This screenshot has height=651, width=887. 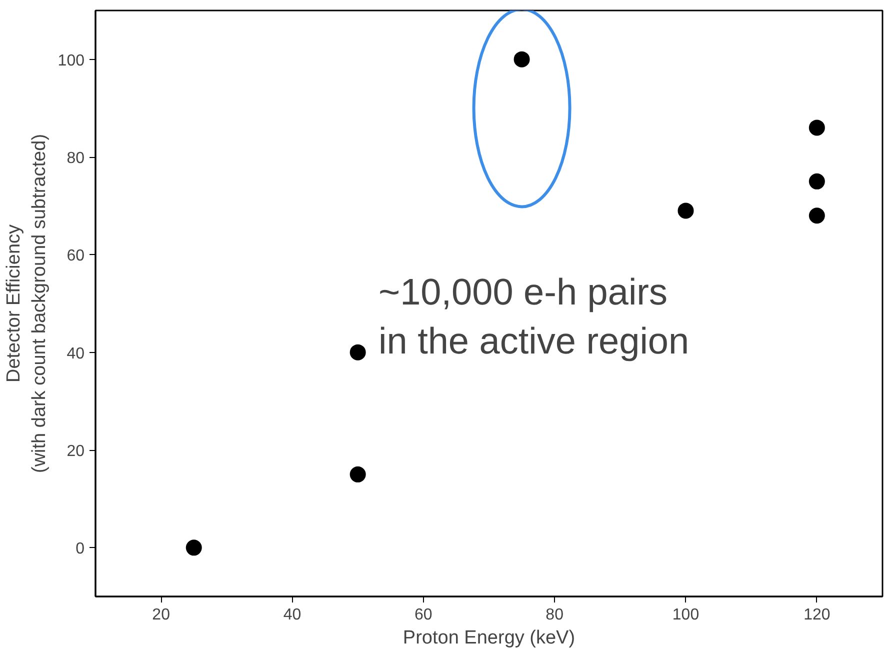 I want to click on x-tick-label: 120, so click(x=817, y=615).